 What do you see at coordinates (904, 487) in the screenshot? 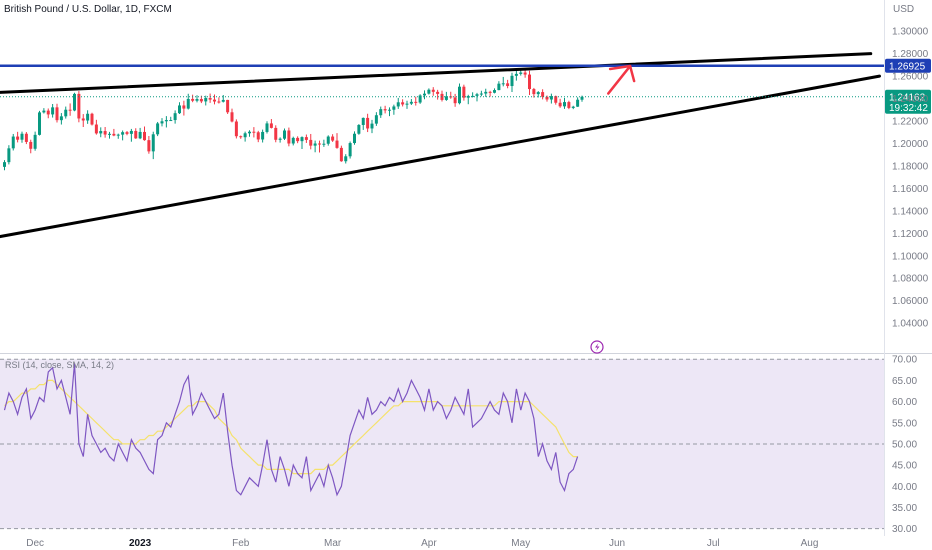
I see `rsi-tick-label: 40.00` at bounding box center [904, 487].